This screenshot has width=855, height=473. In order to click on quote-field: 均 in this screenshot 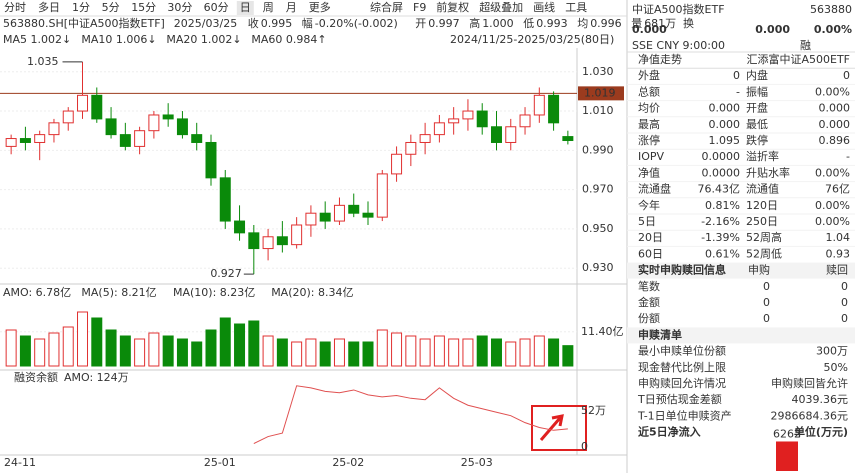, I will do `click(582, 23)`.